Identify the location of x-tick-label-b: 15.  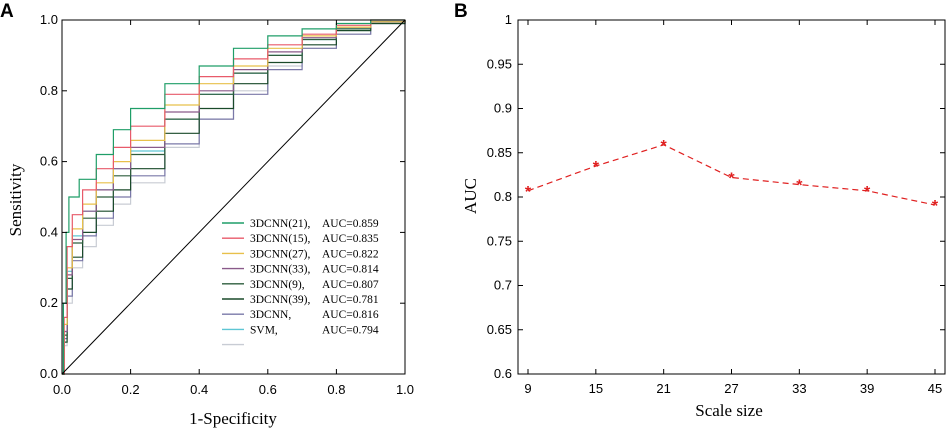
(596, 388).